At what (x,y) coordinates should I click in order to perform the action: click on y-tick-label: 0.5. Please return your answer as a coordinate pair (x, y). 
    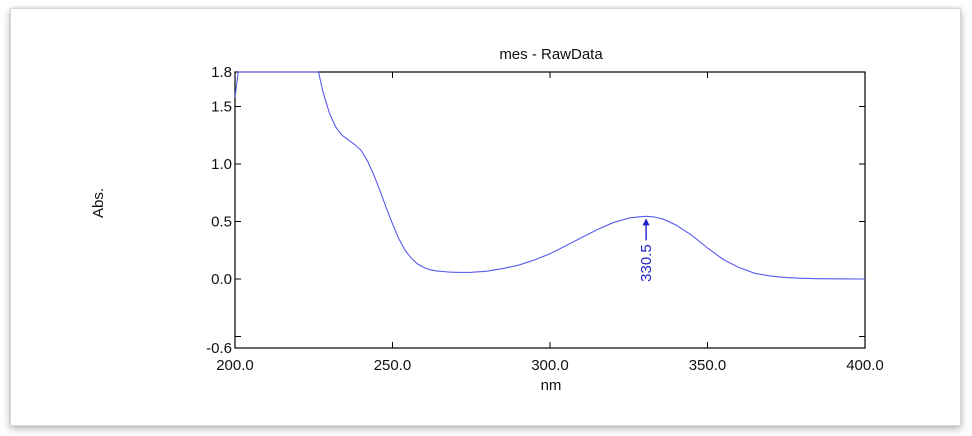
    Looking at the image, I should click on (221, 222).